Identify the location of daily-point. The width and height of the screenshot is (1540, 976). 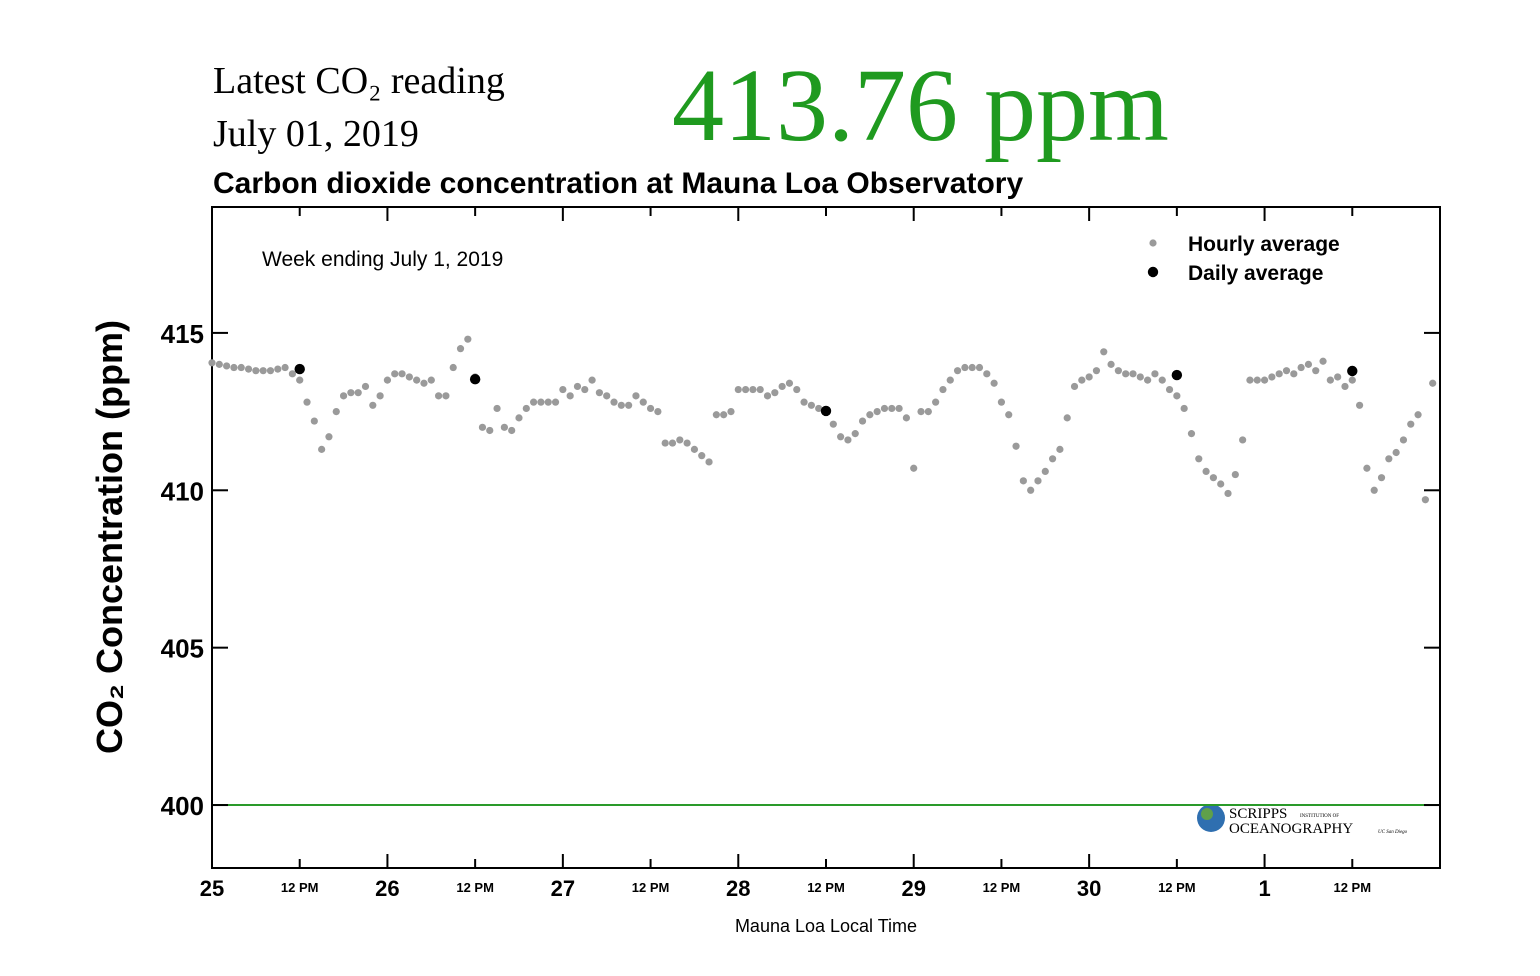
(1177, 375).